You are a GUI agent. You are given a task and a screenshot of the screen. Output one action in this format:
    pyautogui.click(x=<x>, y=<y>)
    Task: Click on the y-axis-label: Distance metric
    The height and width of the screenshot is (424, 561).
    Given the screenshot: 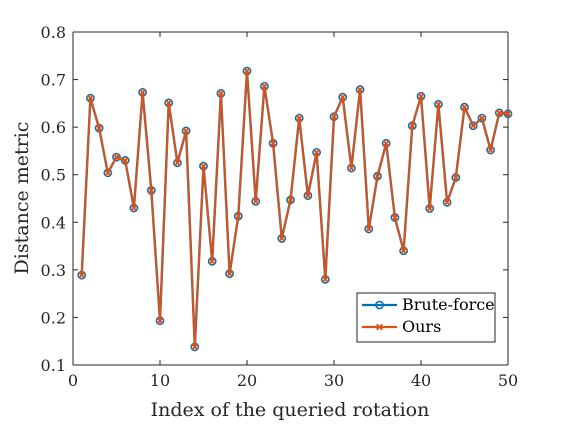 What is the action you would take?
    pyautogui.click(x=22, y=198)
    